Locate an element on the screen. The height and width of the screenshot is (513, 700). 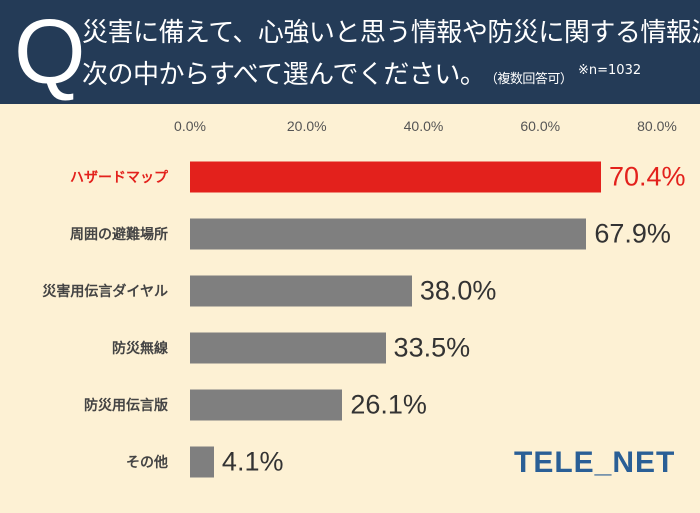
value-label: 67.9% is located at coordinates (632, 233).